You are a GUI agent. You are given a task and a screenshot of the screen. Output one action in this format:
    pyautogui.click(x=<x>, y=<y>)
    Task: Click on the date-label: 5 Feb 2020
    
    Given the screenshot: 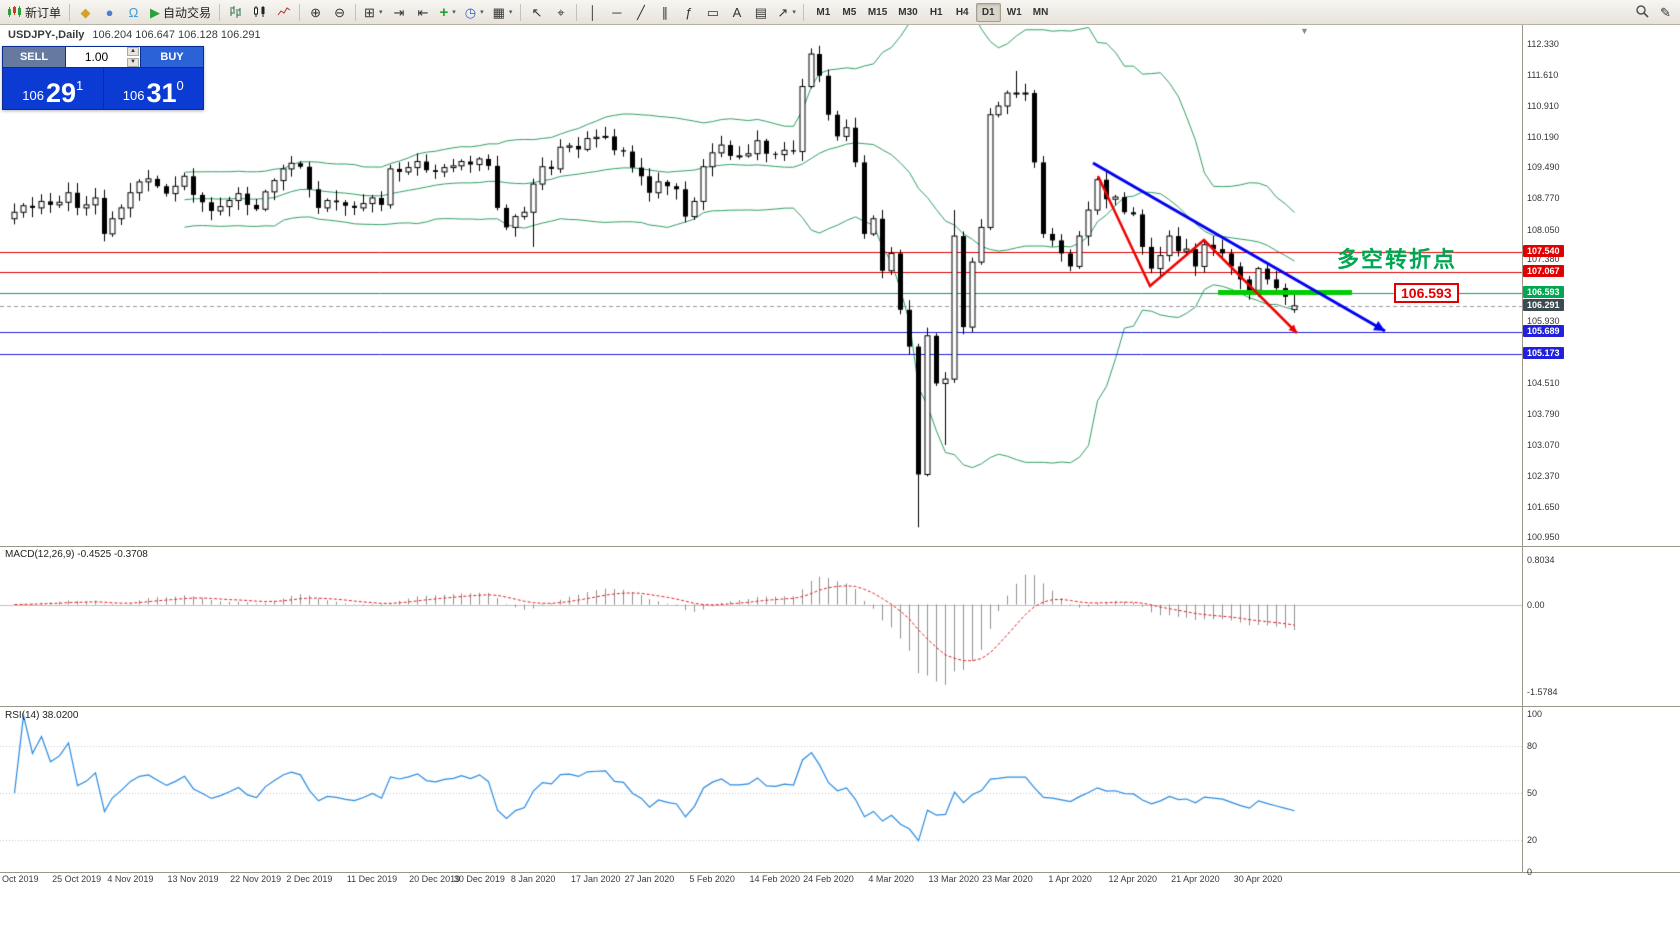 What is the action you would take?
    pyautogui.click(x=712, y=879)
    